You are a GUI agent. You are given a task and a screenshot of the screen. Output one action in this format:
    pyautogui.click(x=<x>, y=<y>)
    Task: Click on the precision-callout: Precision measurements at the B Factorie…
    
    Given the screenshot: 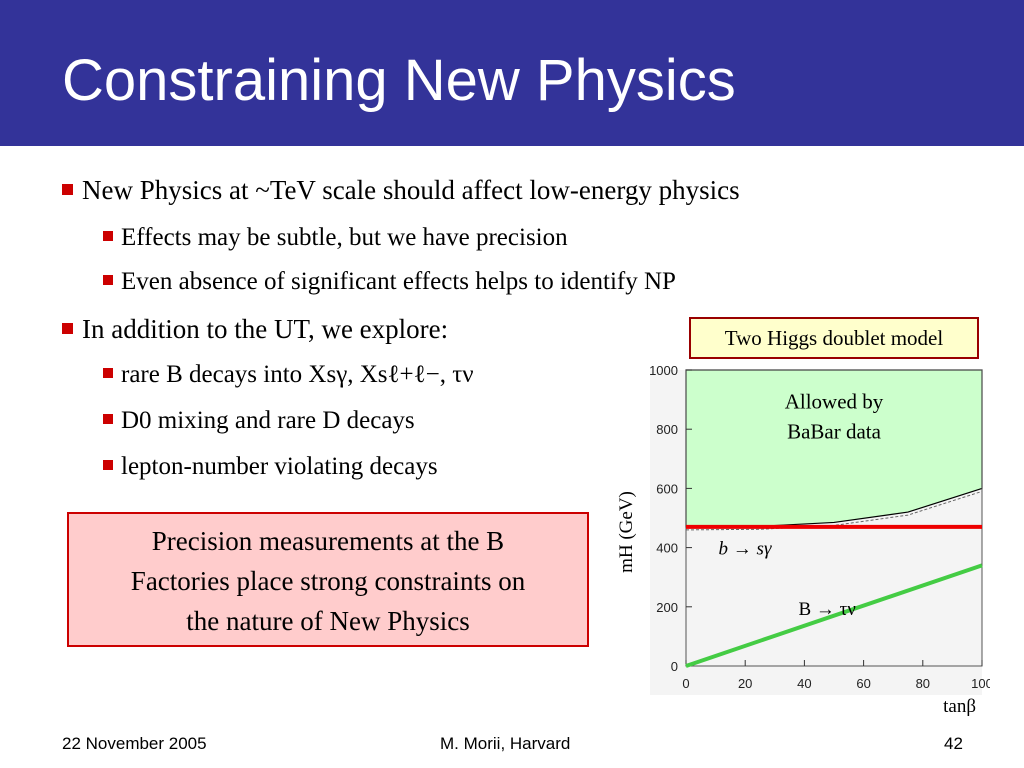 What is the action you would take?
    pyautogui.click(x=328, y=579)
    